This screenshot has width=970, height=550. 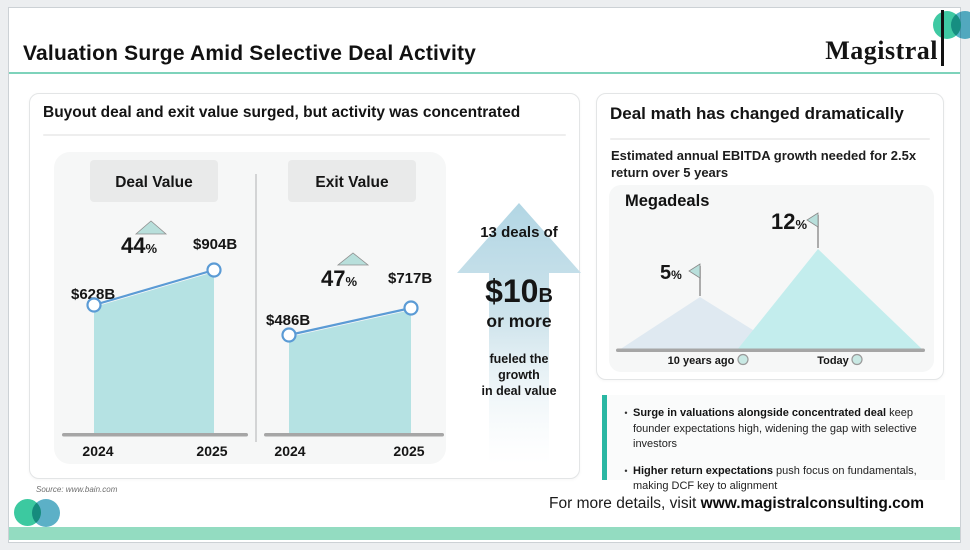 I want to click on bottom-accent-bar, so click(x=484, y=533).